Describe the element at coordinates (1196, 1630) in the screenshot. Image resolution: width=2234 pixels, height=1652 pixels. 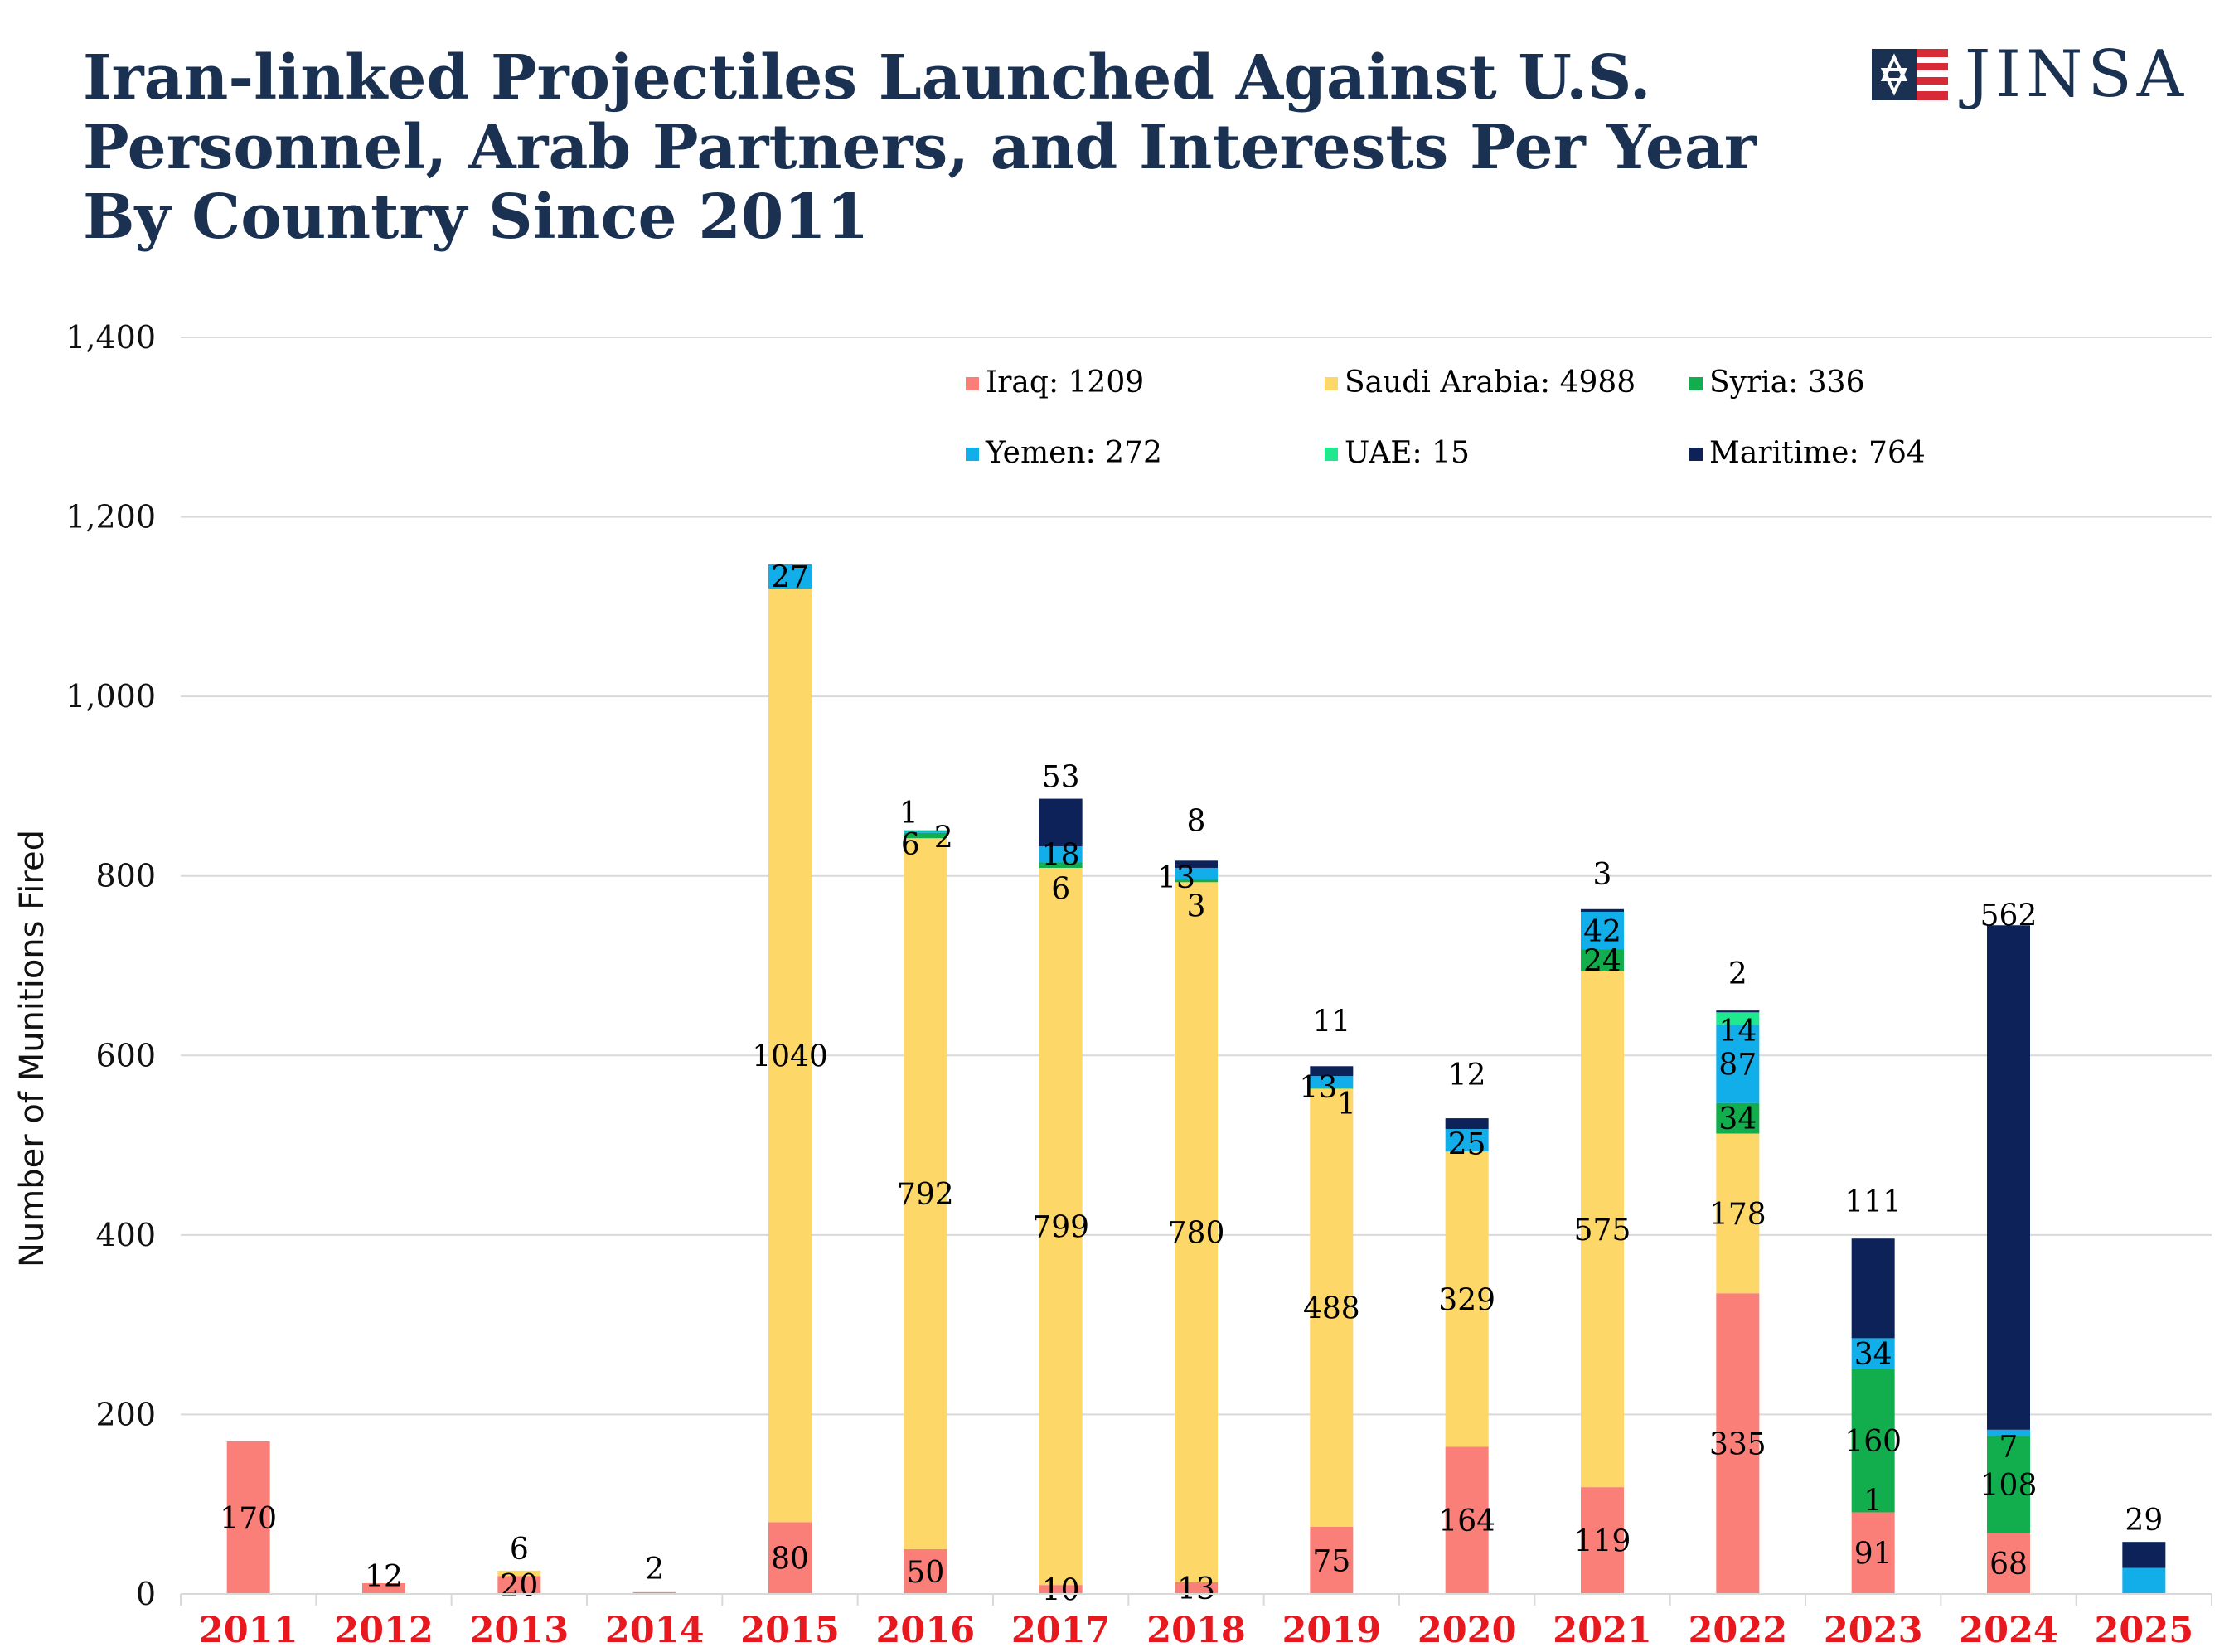
I see `x-tick-label: 2018` at that location.